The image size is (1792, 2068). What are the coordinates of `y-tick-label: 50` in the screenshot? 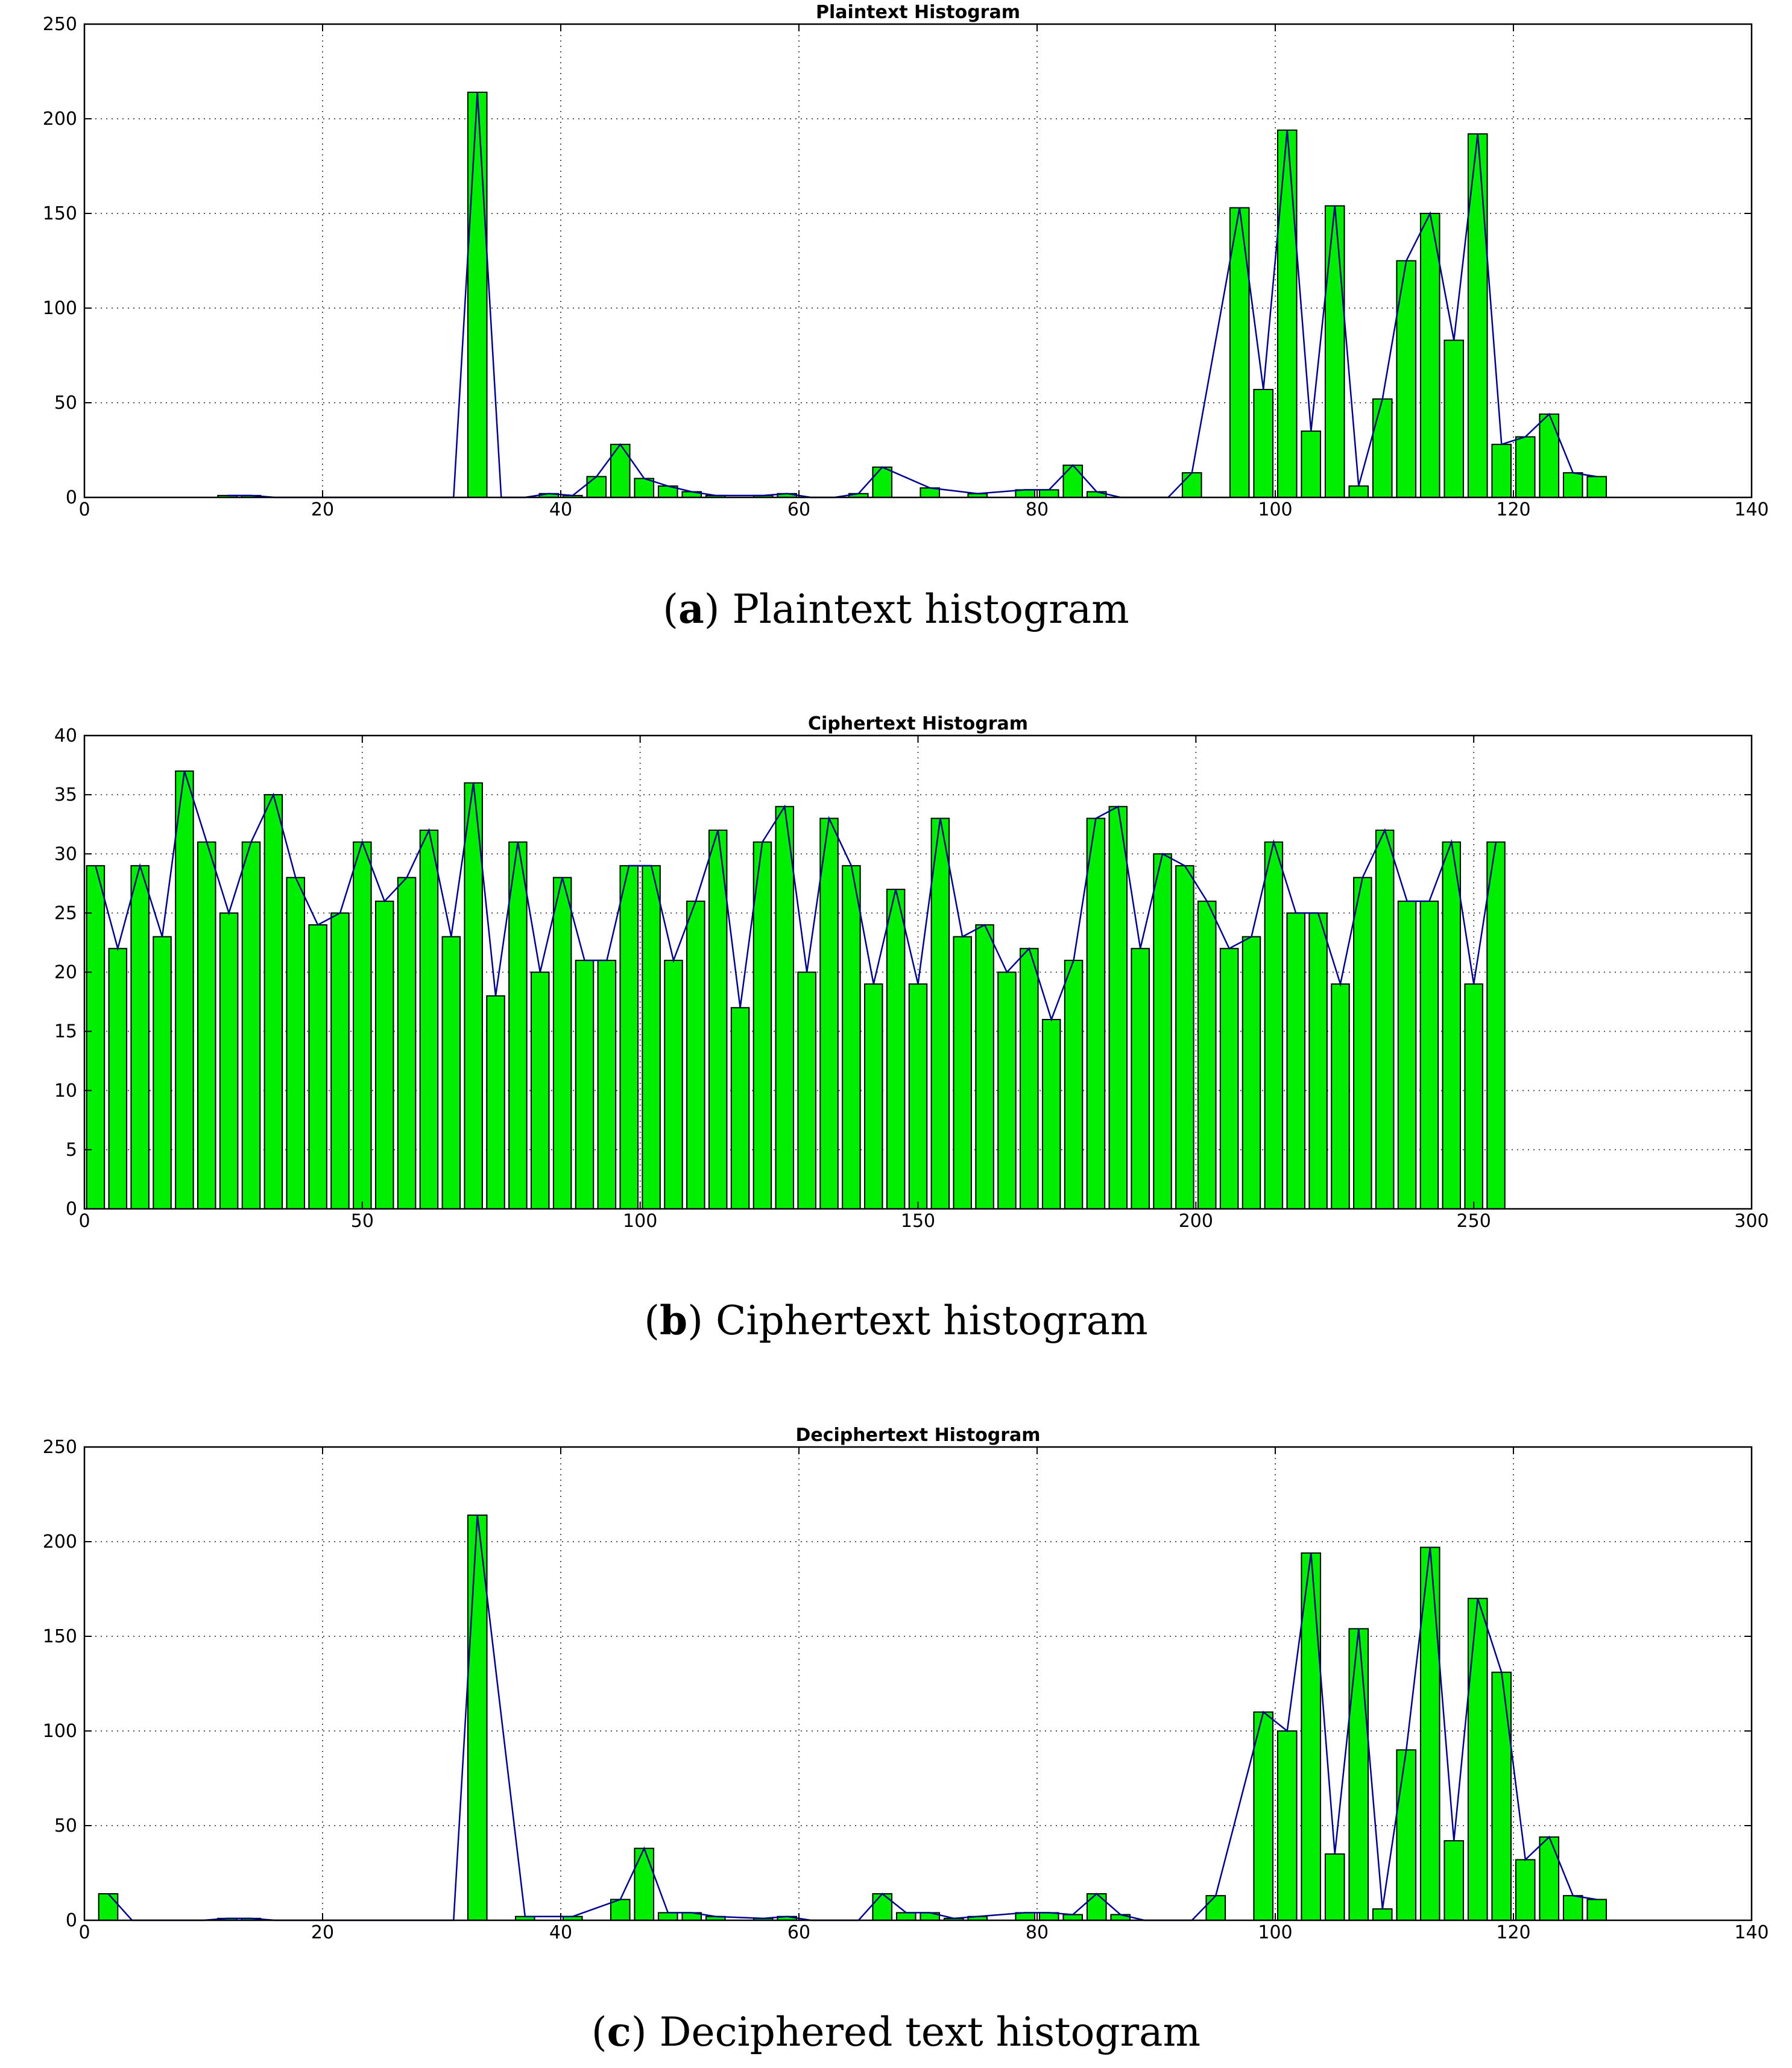 It's located at (65, 403).